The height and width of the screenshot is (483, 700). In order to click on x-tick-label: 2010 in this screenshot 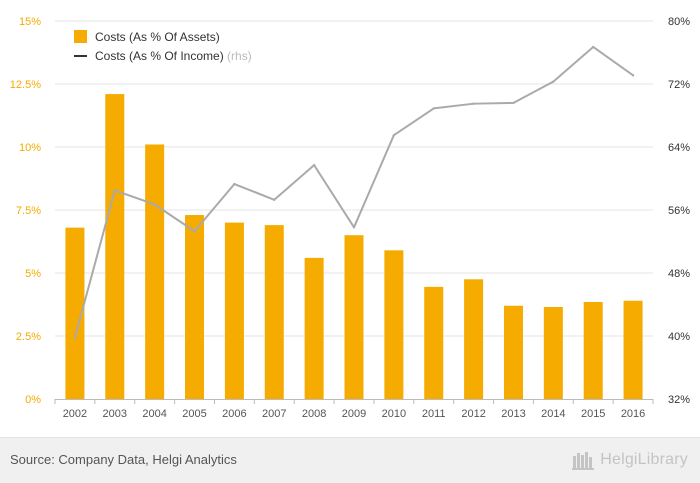, I will do `click(394, 414)`.